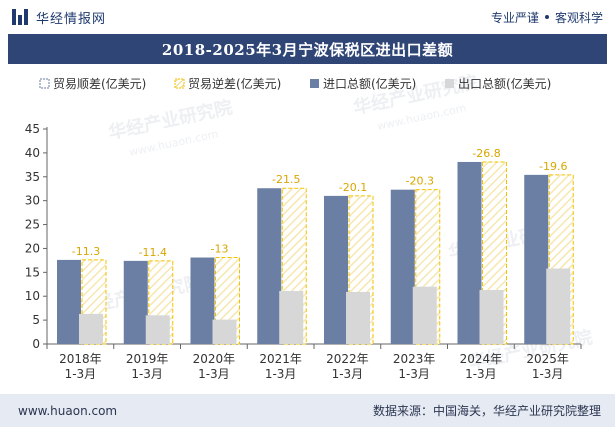 Image resolution: width=615 pixels, height=427 pixels. What do you see at coordinates (32, 129) in the screenshot?
I see `y-tick-label: 45` at bounding box center [32, 129].